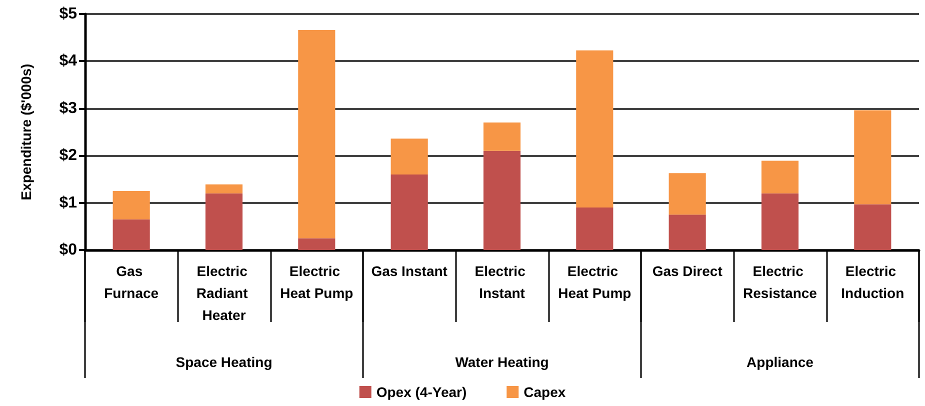  Describe the element at coordinates (68, 61) in the screenshot. I see `y-tick-label: $4` at that location.